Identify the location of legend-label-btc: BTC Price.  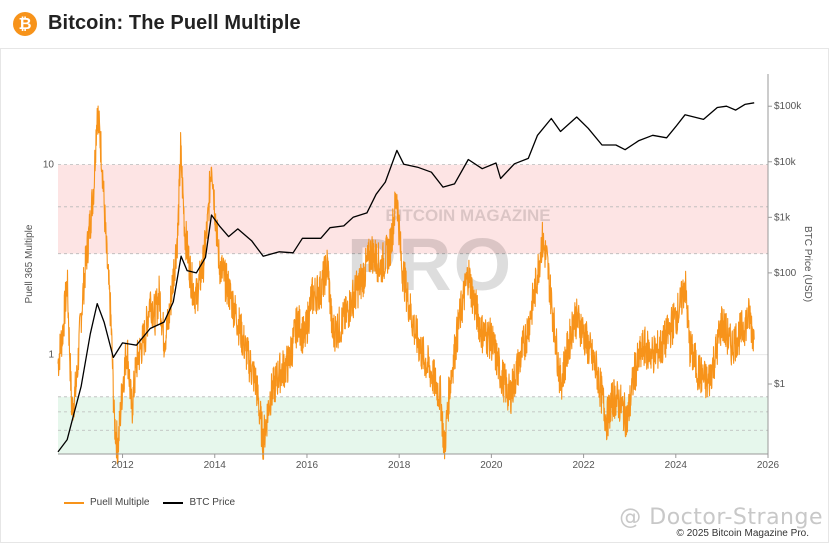
(212, 502).